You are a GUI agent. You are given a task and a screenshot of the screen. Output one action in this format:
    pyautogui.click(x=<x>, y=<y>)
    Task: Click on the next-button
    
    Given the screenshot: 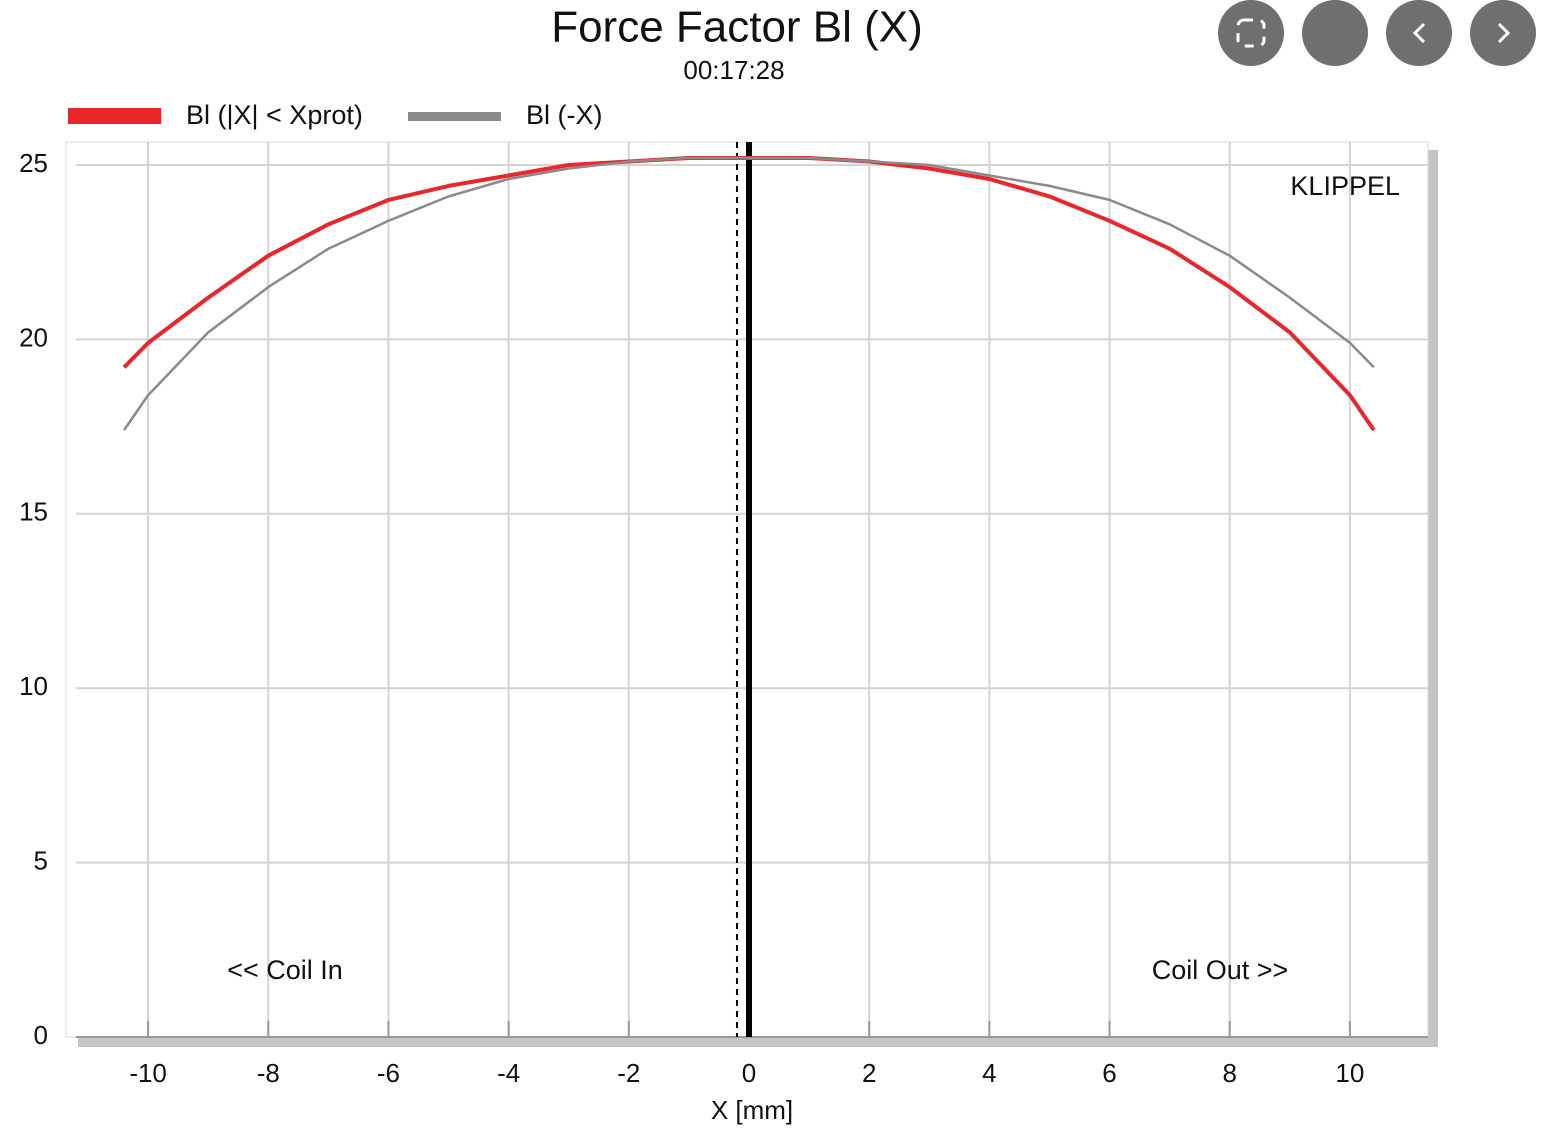 What is the action you would take?
    pyautogui.click(x=1503, y=33)
    